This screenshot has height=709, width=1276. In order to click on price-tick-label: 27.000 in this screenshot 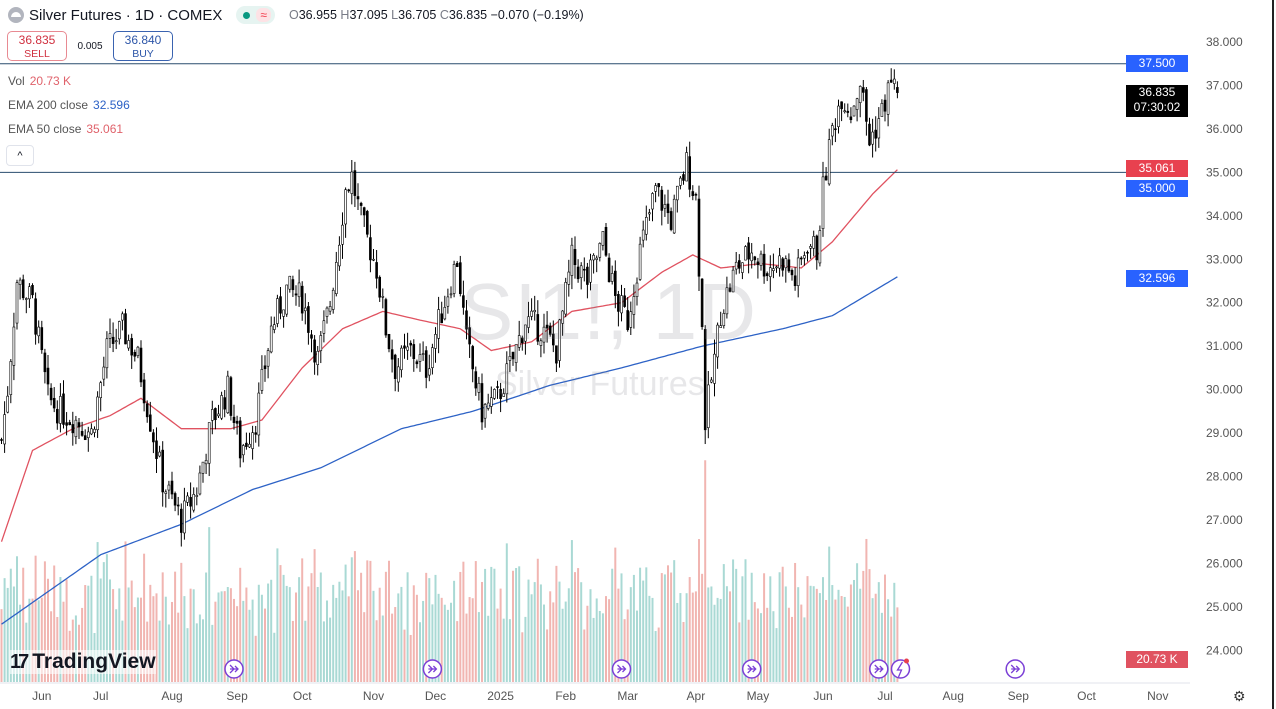, I will do `click(1224, 520)`.